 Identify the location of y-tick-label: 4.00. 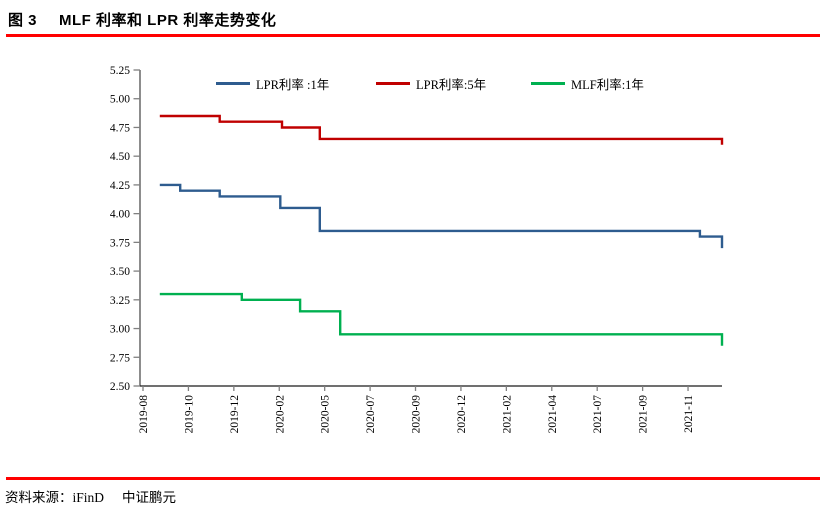
(120, 215).